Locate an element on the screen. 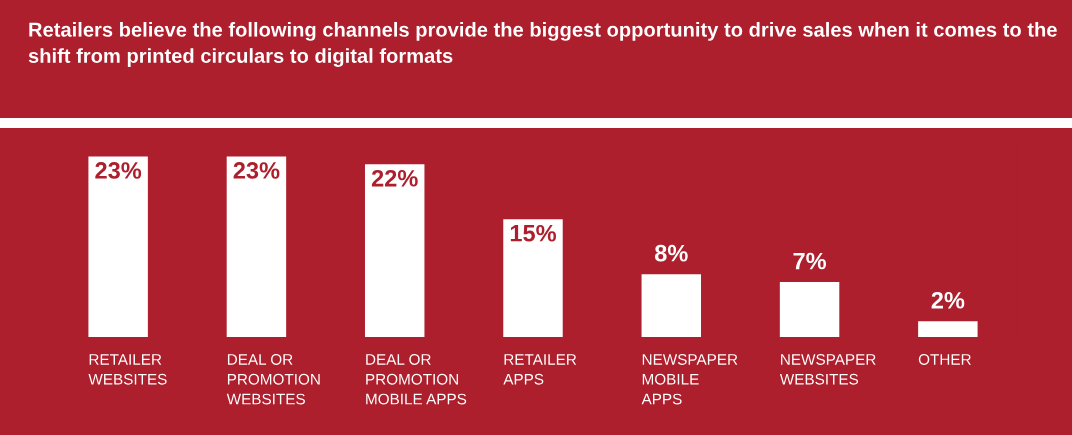 Image resolution: width=1072 pixels, height=435 pixels. x-tick-label: DEAL OR PROMOTION WEBSITES is located at coordinates (273, 379).